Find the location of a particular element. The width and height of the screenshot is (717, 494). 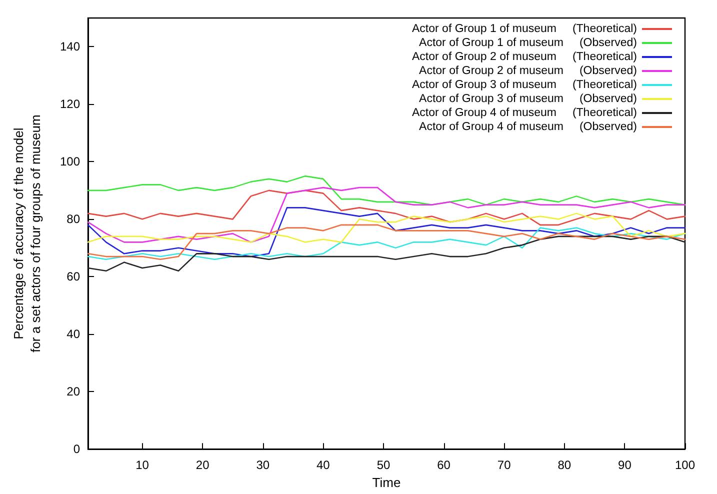

x-tick-label: 70 is located at coordinates (504, 465).